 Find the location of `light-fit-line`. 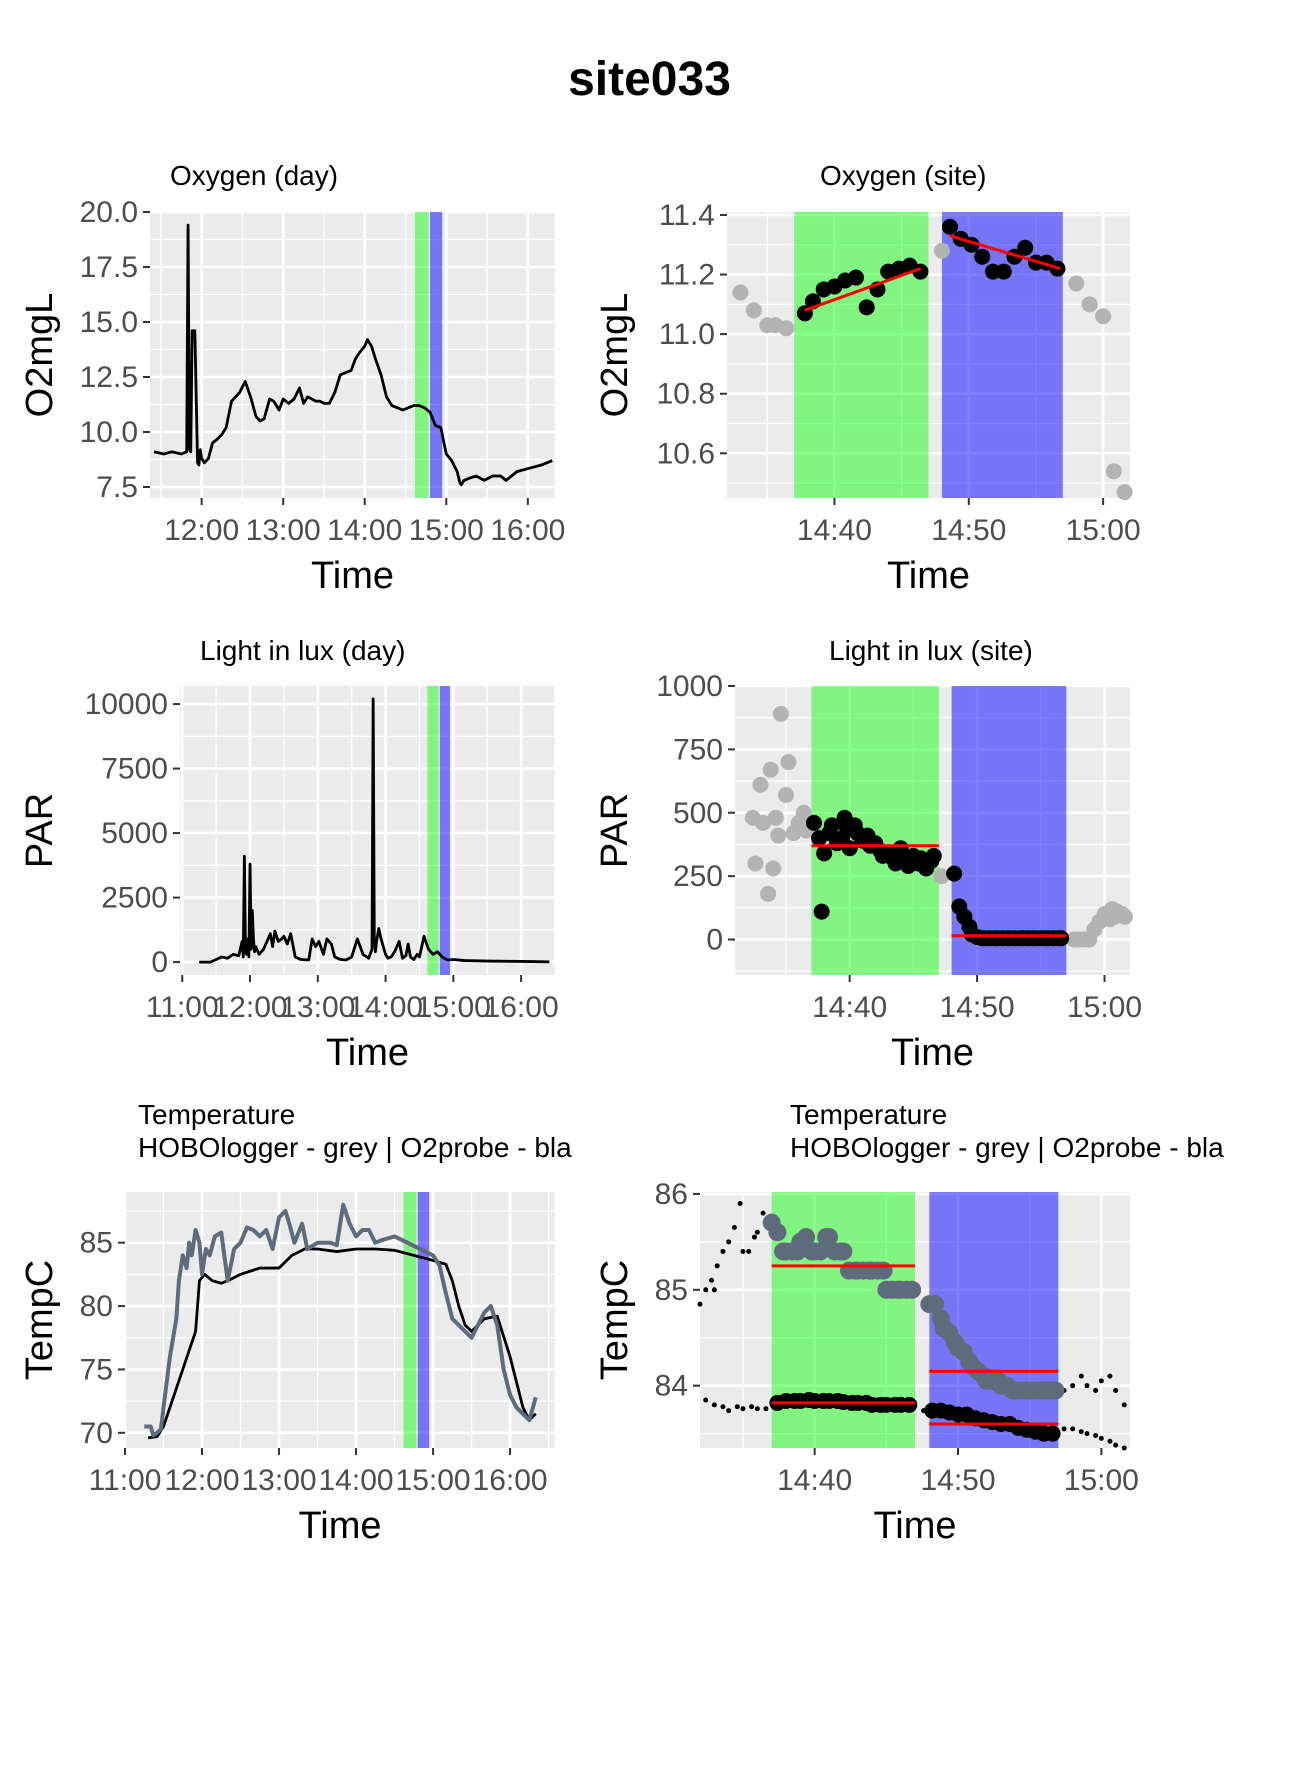

light-fit-line is located at coordinates (862, 289).